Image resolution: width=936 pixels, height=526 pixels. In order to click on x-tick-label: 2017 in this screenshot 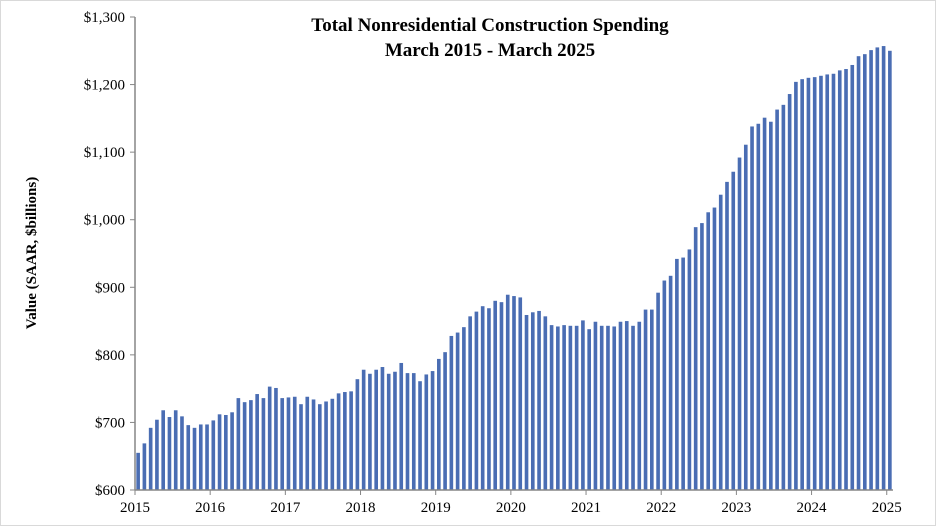, I will do `click(285, 508)`.